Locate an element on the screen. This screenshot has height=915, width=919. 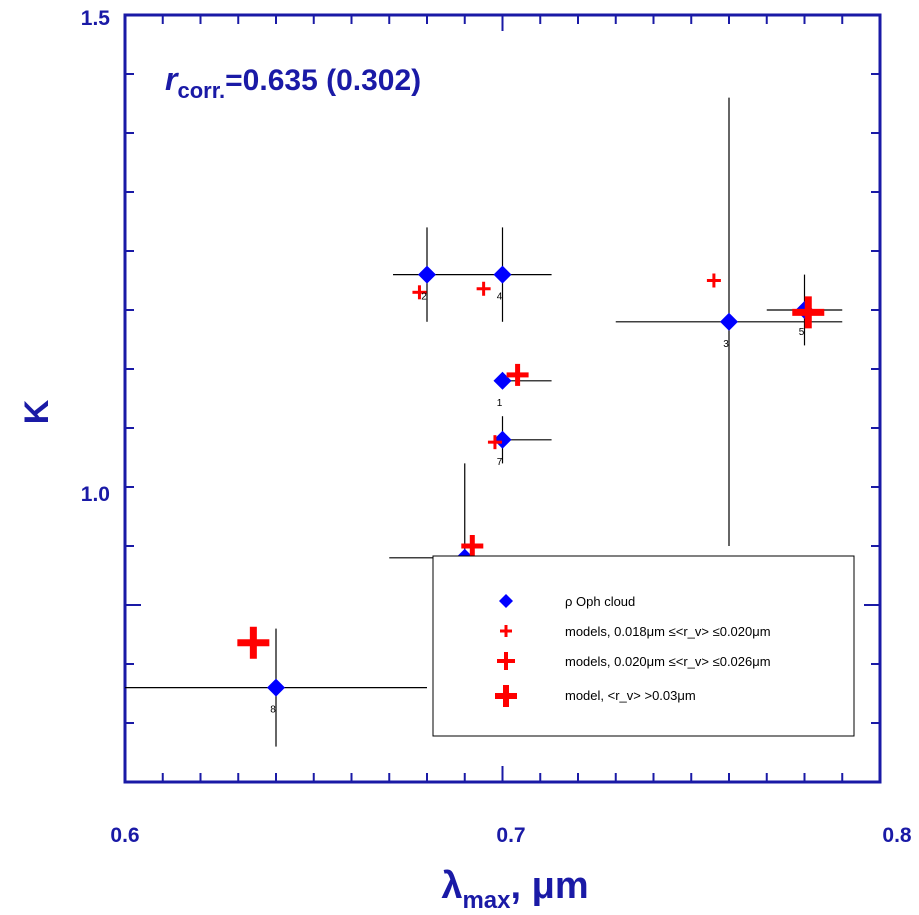
y-tick-label-1.5: 1.5 is located at coordinates (96, 18).